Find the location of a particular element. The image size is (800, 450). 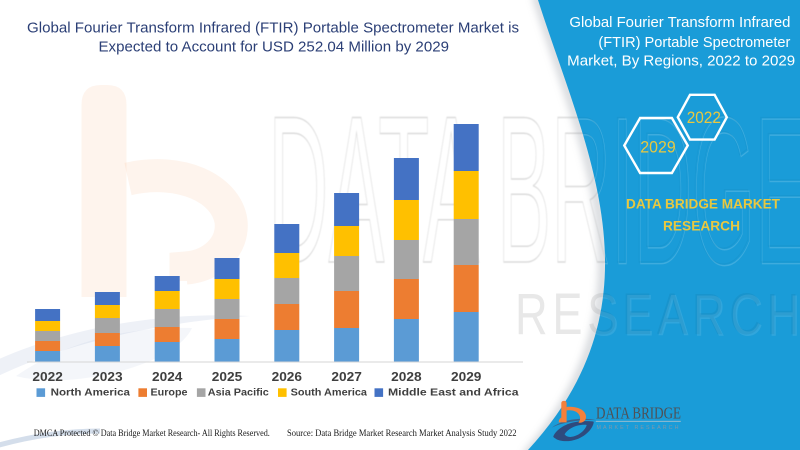

svg-text: Asia Pacific is located at coordinates (238, 393).